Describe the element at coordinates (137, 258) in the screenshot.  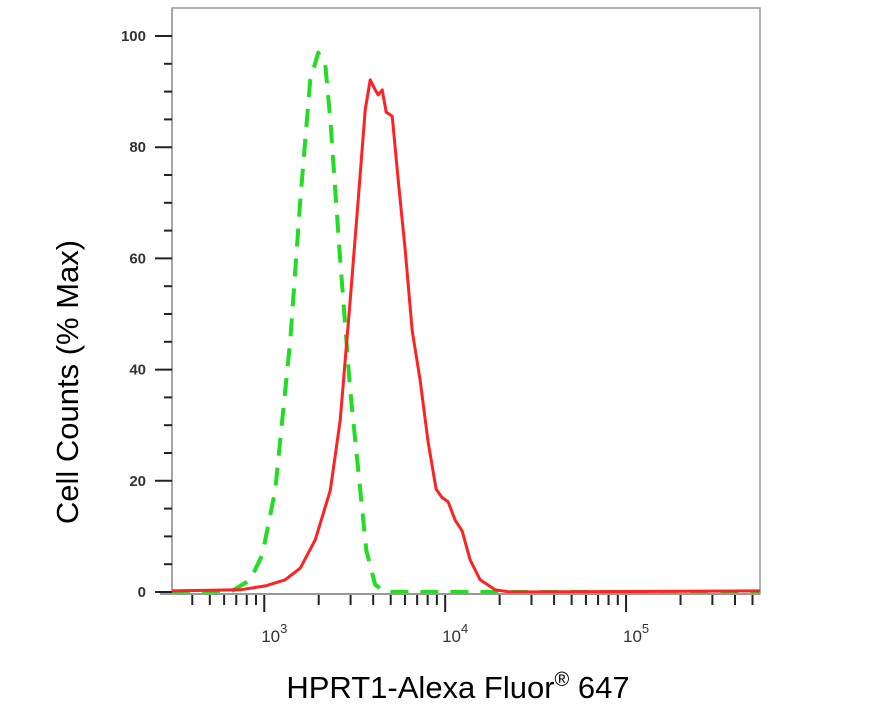
I see `y-tick-label: 60` at that location.